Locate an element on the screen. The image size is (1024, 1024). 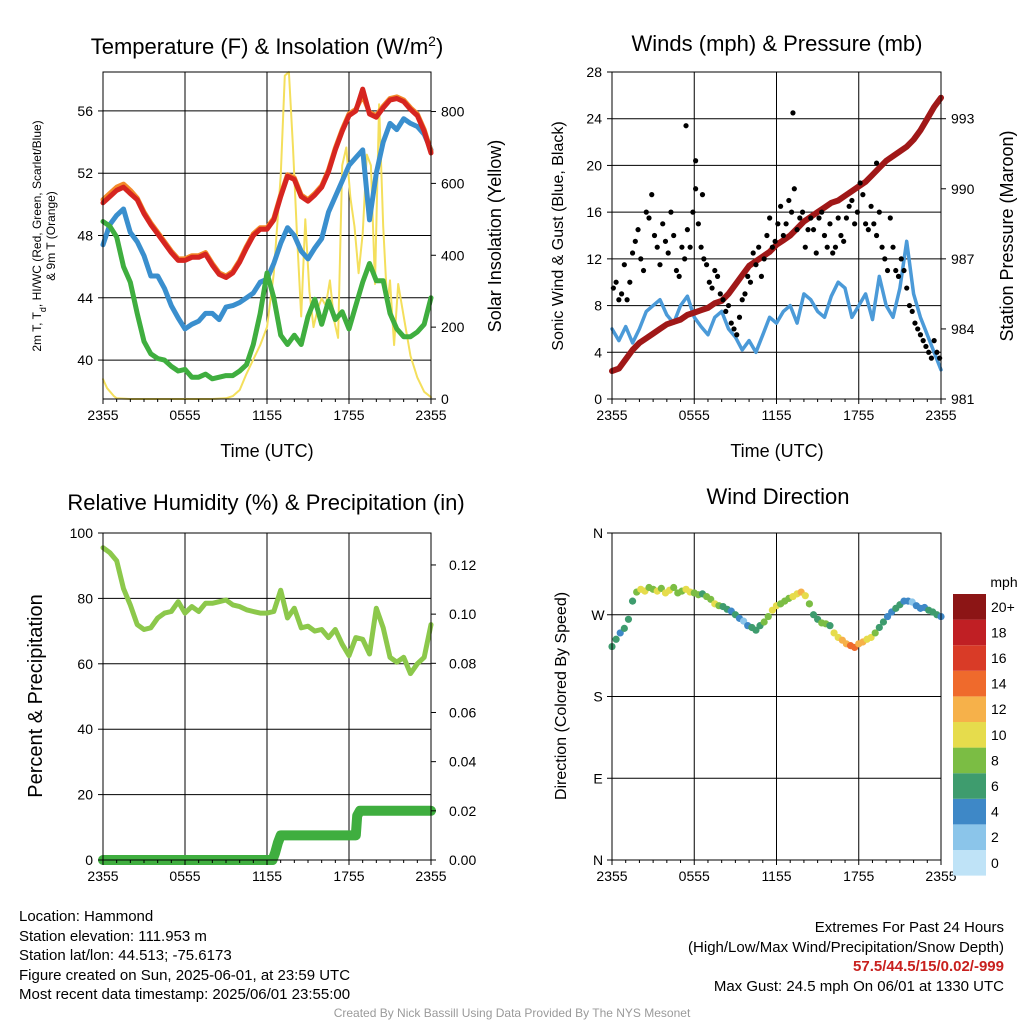
relative-humidity-line is located at coordinates (267, 611).